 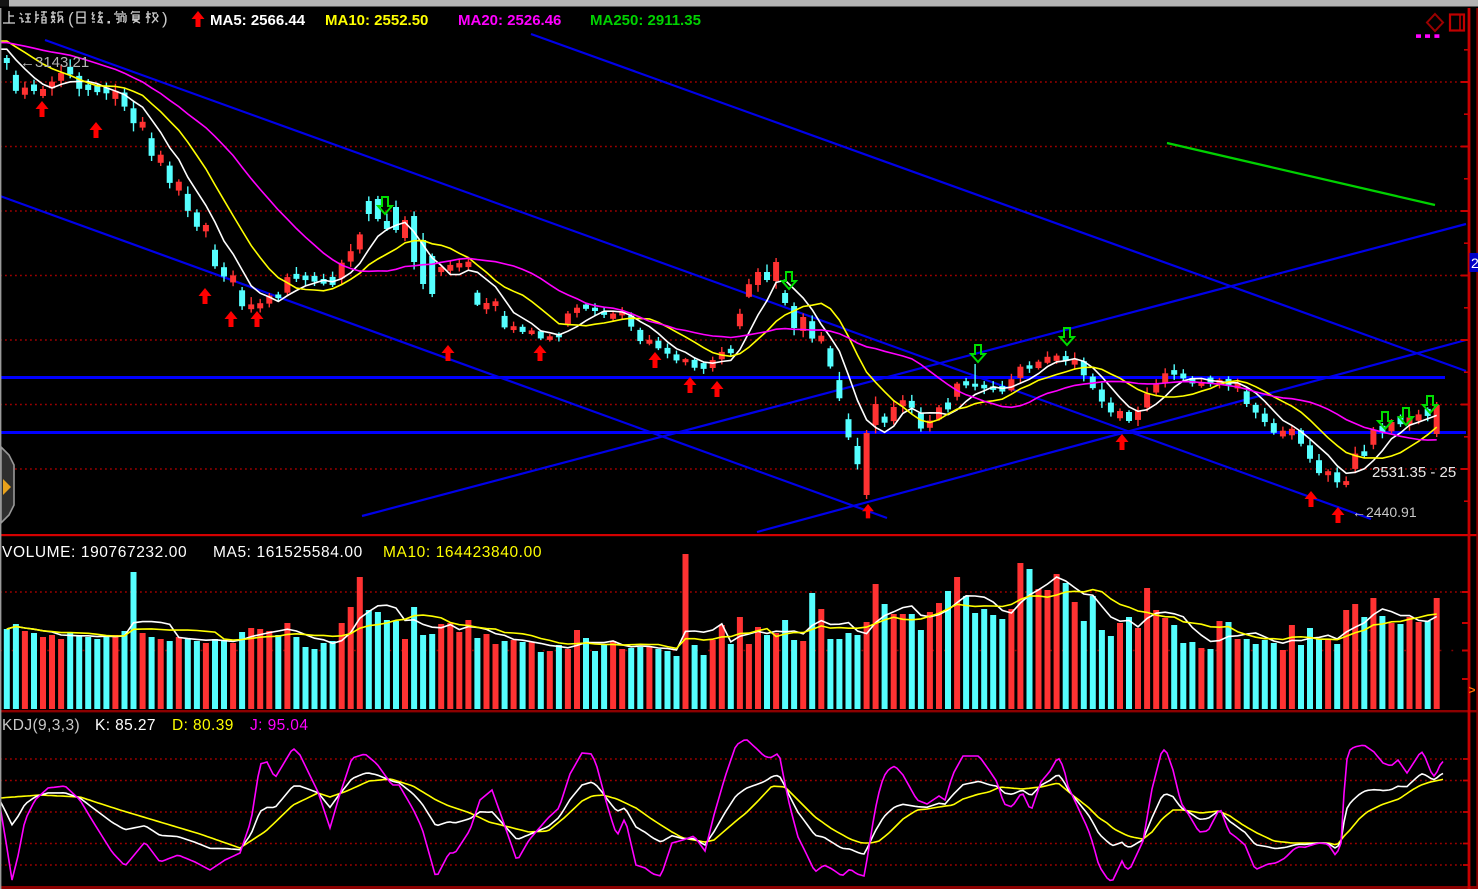 What do you see at coordinates (1384, 512) in the screenshot?
I see `svg-text: ←2440.91` at bounding box center [1384, 512].